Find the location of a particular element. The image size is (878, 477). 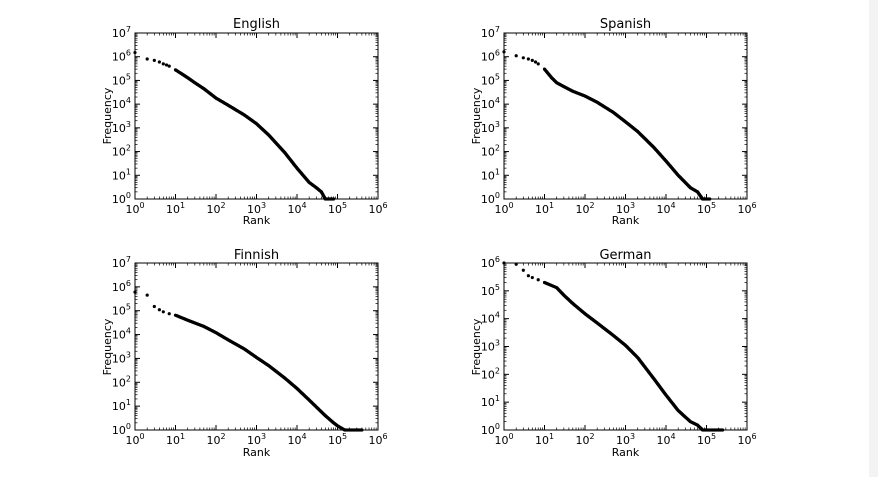

panel-title: Finnish is located at coordinates (256, 255).